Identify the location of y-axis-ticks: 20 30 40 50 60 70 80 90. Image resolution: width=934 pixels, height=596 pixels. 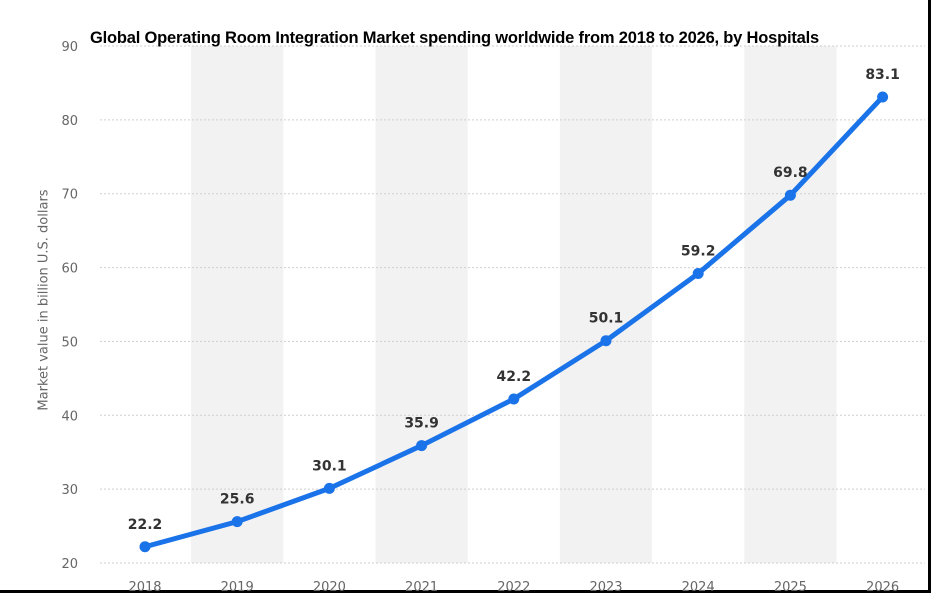
(69, 306).